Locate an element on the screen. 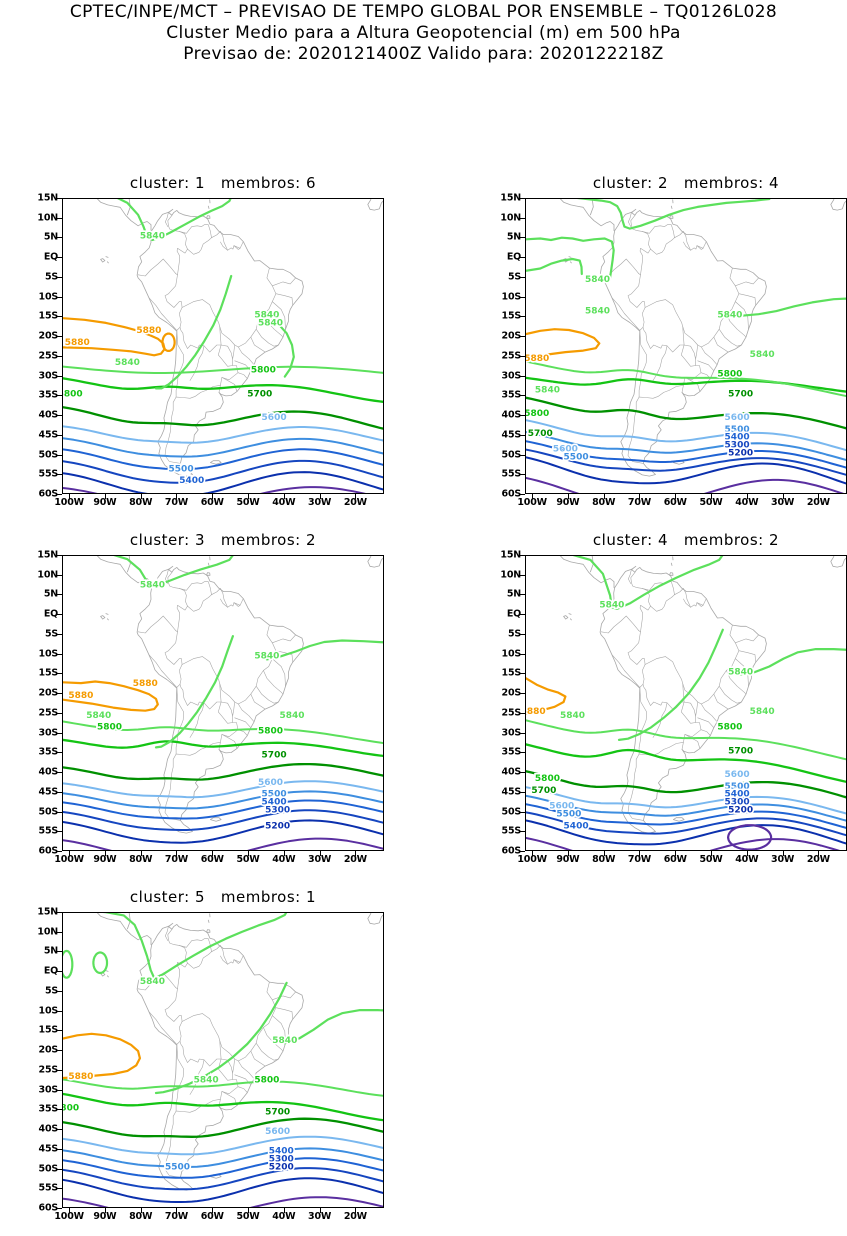 The height and width of the screenshot is (1236, 847). contour-label: 5400 is located at coordinates (281, 1152).